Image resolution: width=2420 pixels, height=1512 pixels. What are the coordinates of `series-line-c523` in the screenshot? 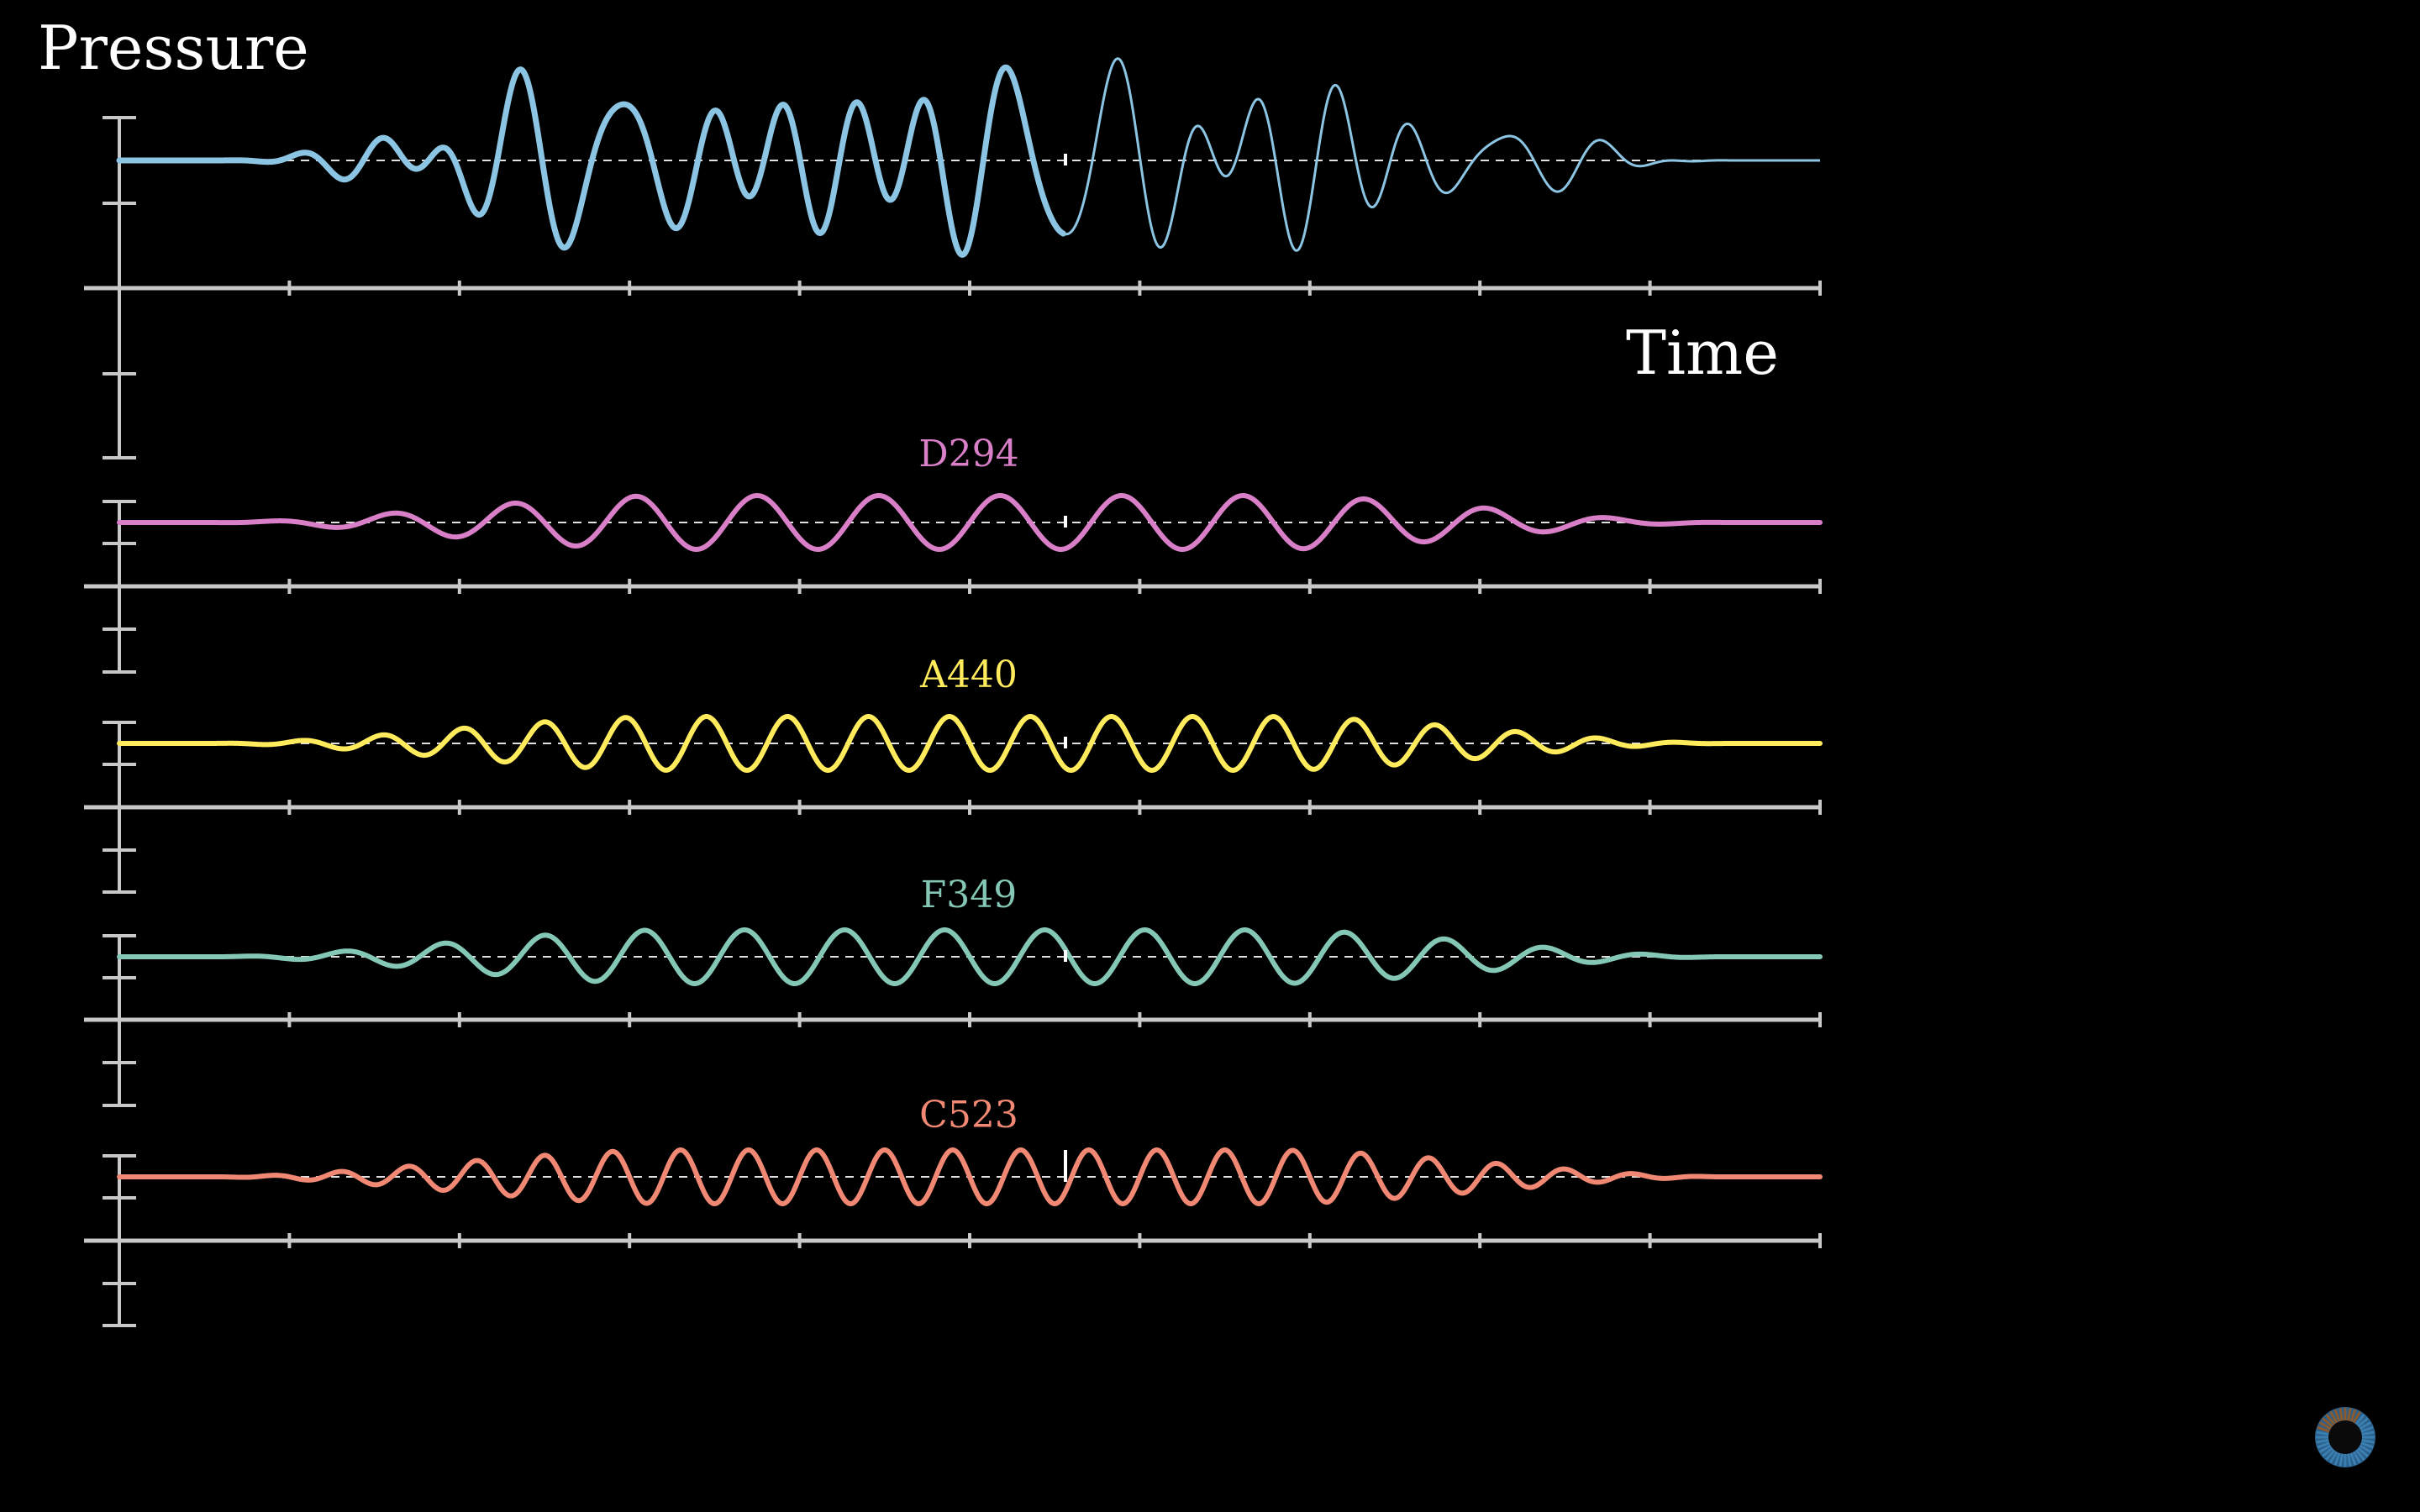 It's located at (970, 1176).